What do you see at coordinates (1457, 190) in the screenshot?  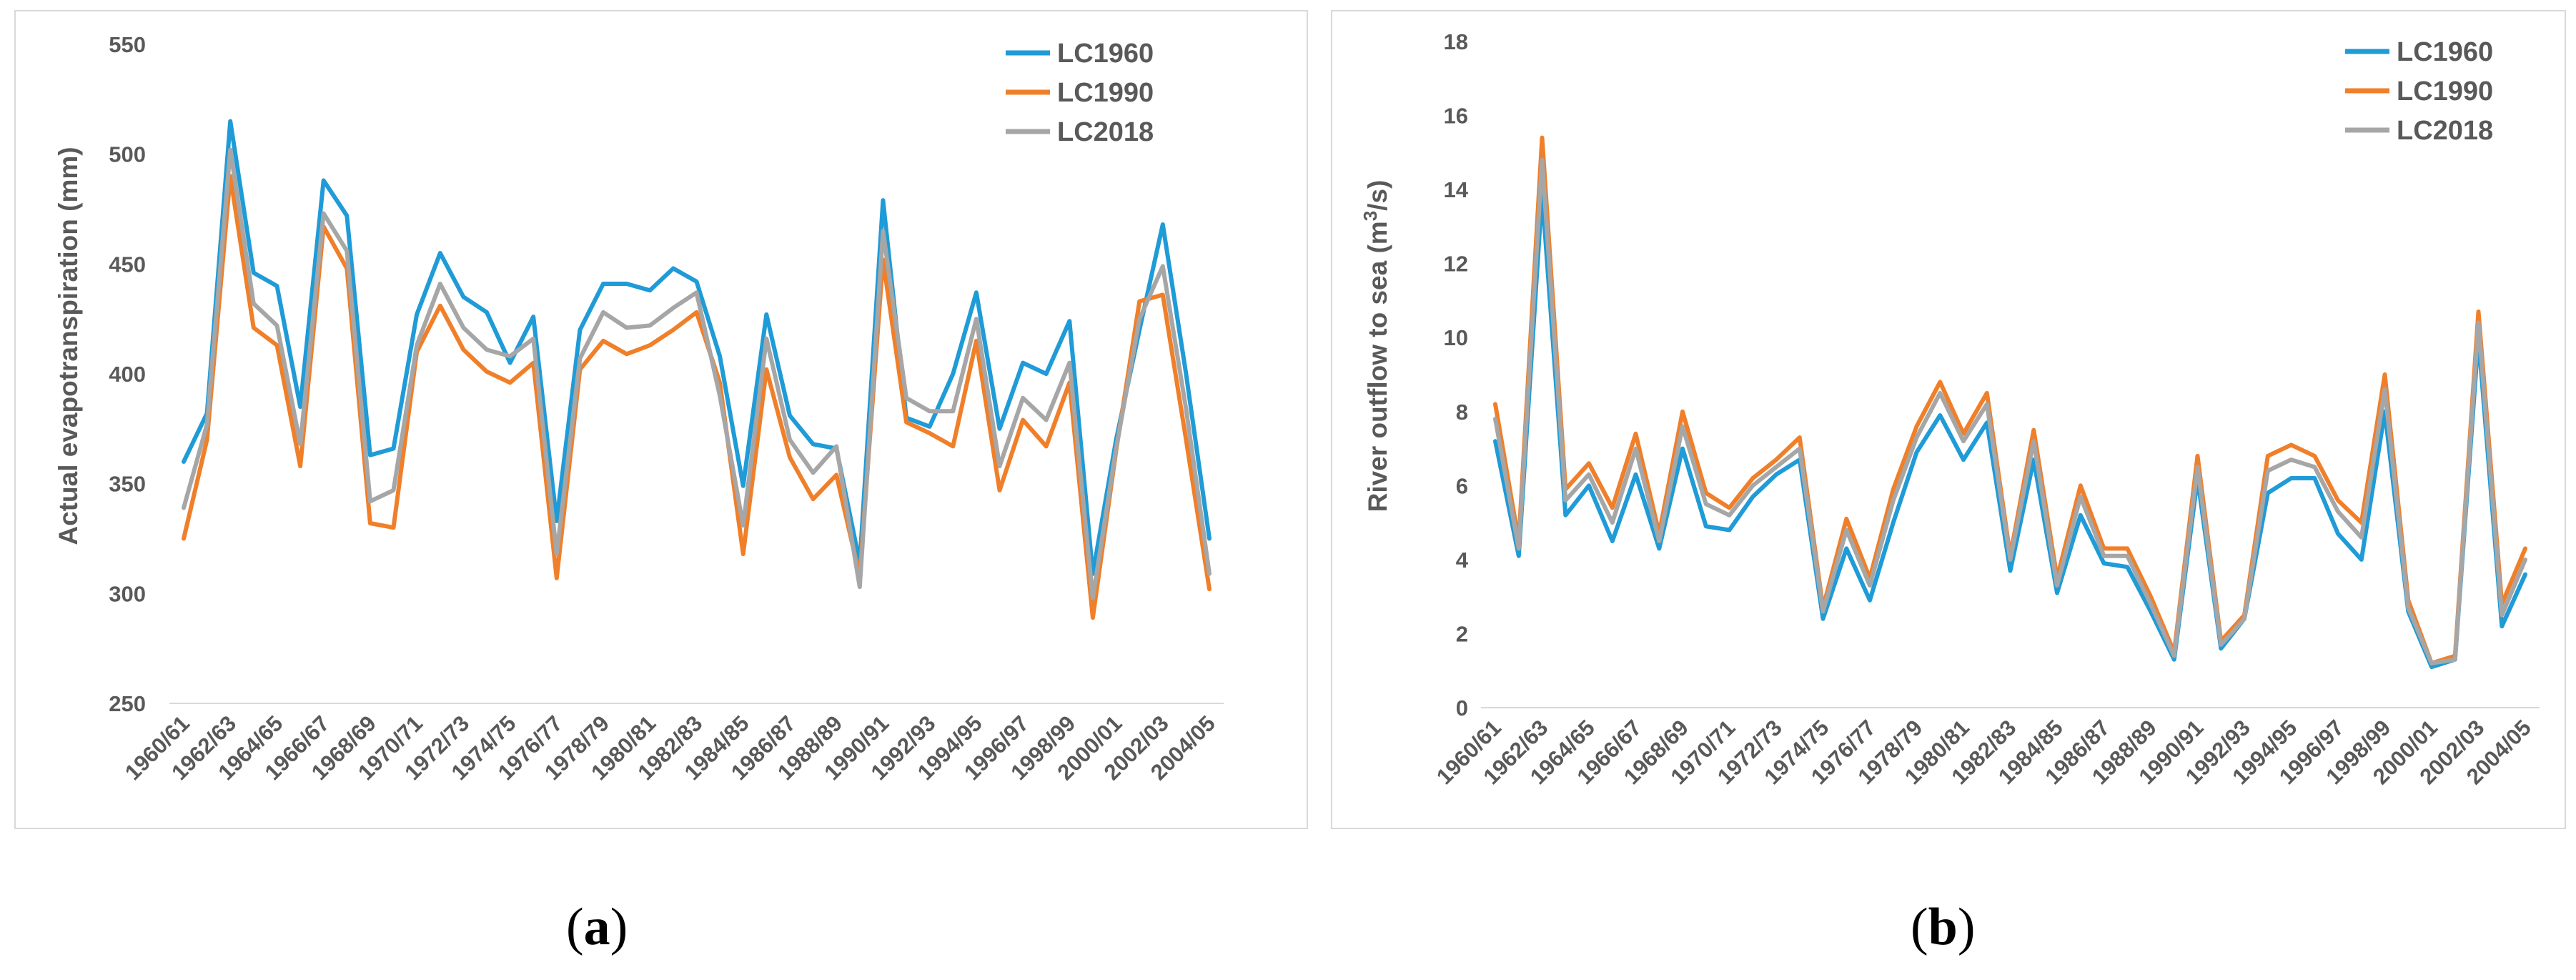 I see `y-tick-label: 14` at bounding box center [1457, 190].